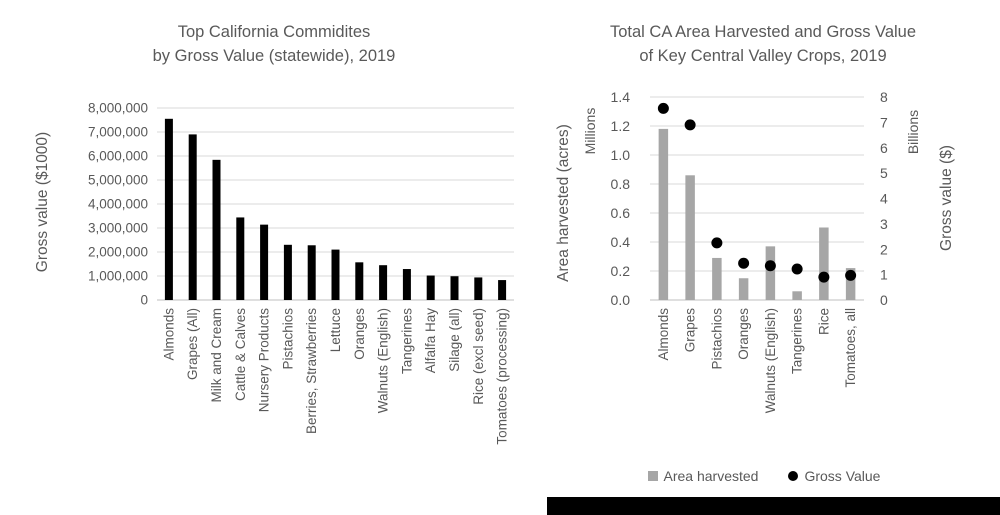  What do you see at coordinates (430, 341) in the screenshot?
I see `category-label: Alfalfa Hay` at bounding box center [430, 341].